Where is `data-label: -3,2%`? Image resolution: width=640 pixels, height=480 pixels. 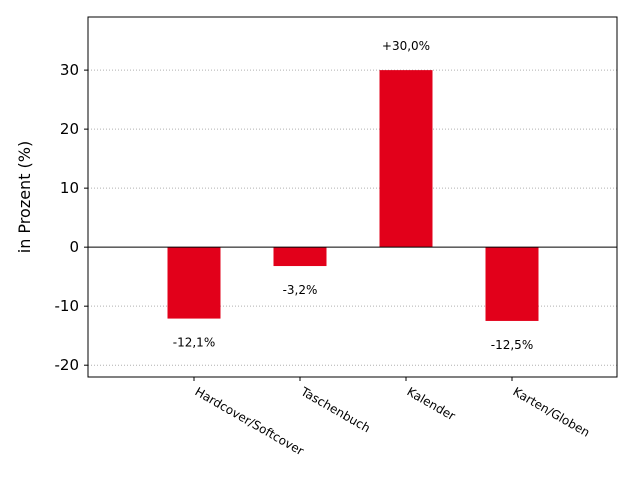
data-label: -3,2% is located at coordinates (300, 290).